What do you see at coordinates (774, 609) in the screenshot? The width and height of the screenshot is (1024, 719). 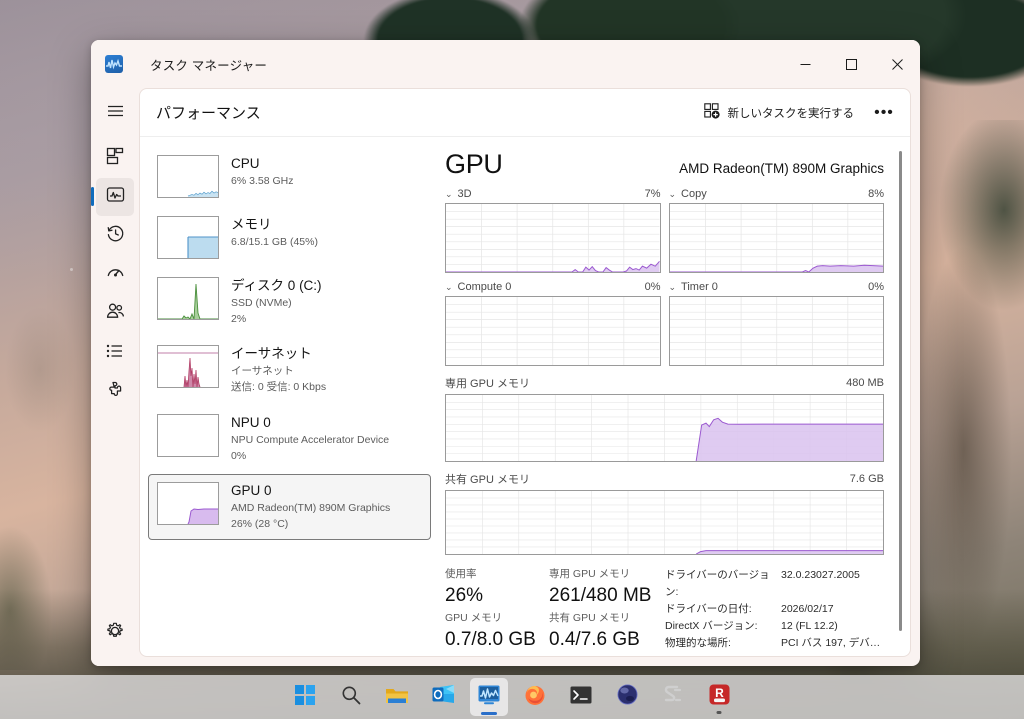 I see `info-row: ドライバーの日付: 2026/02/17` at bounding box center [774, 609].